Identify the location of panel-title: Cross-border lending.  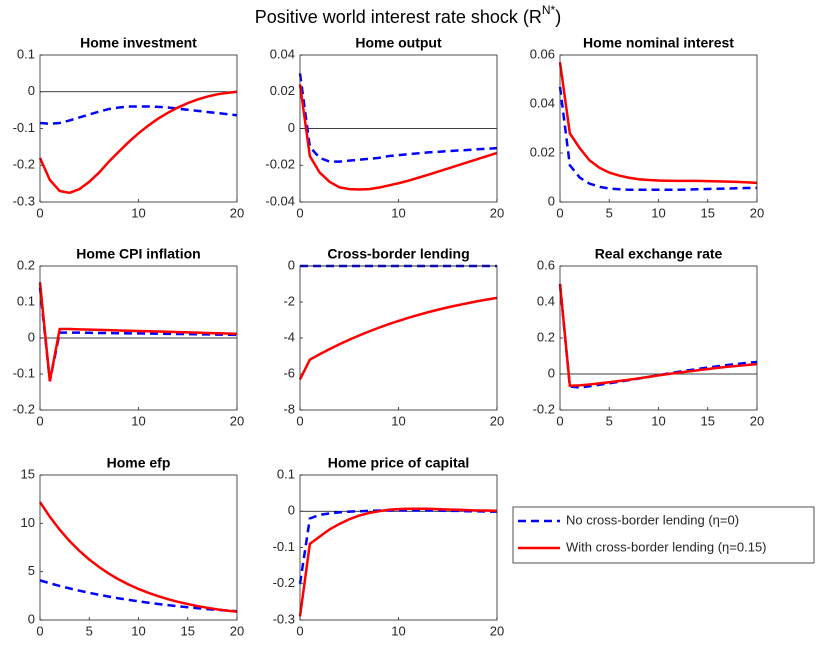
(398, 254).